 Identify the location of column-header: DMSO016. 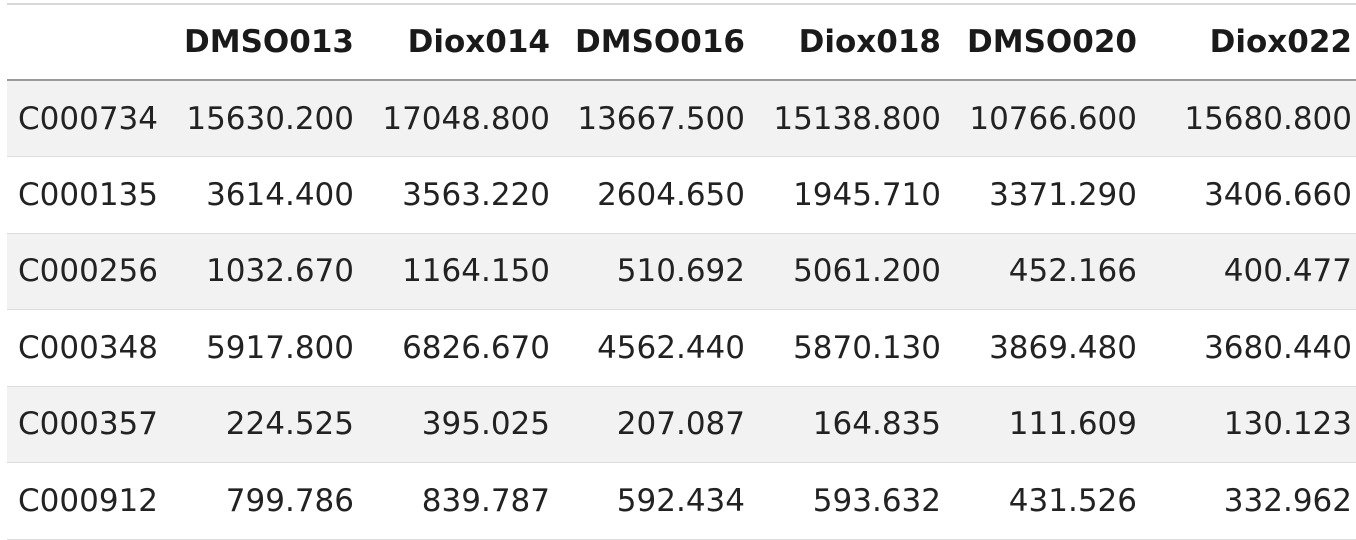
(651, 42).